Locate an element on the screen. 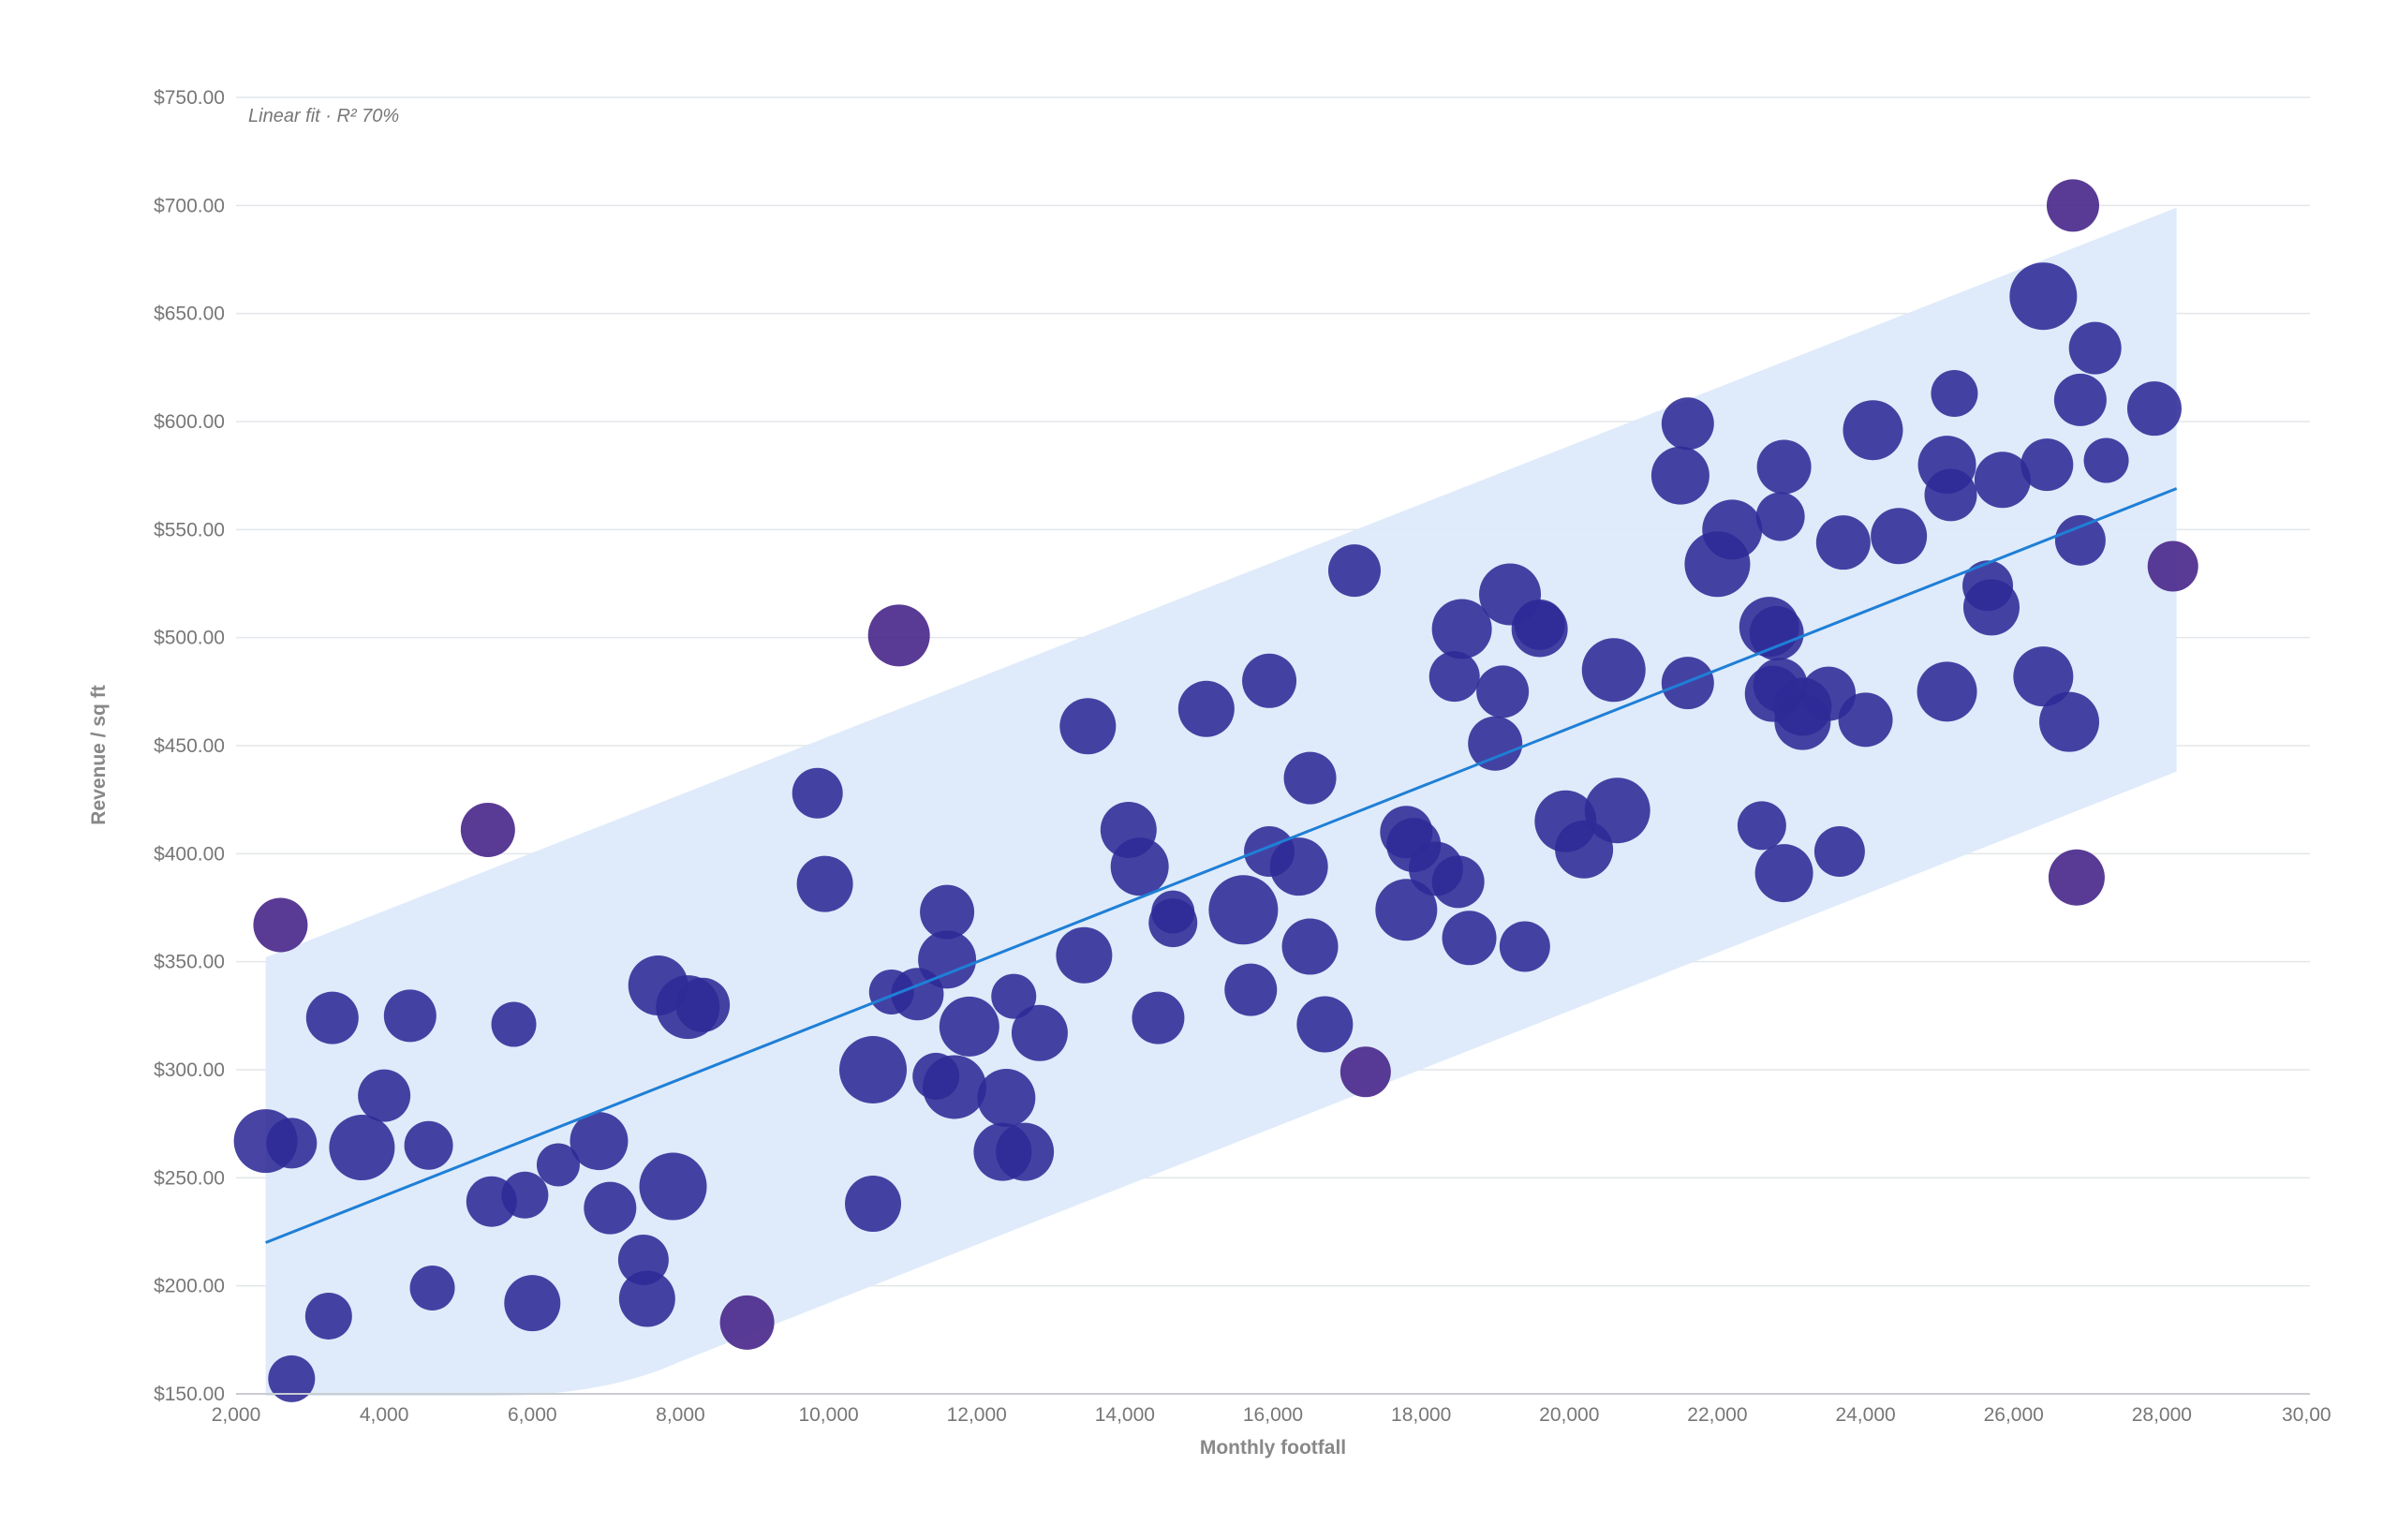 The image size is (2383, 1540). x-tick-label: 20,000 is located at coordinates (1569, 1415).